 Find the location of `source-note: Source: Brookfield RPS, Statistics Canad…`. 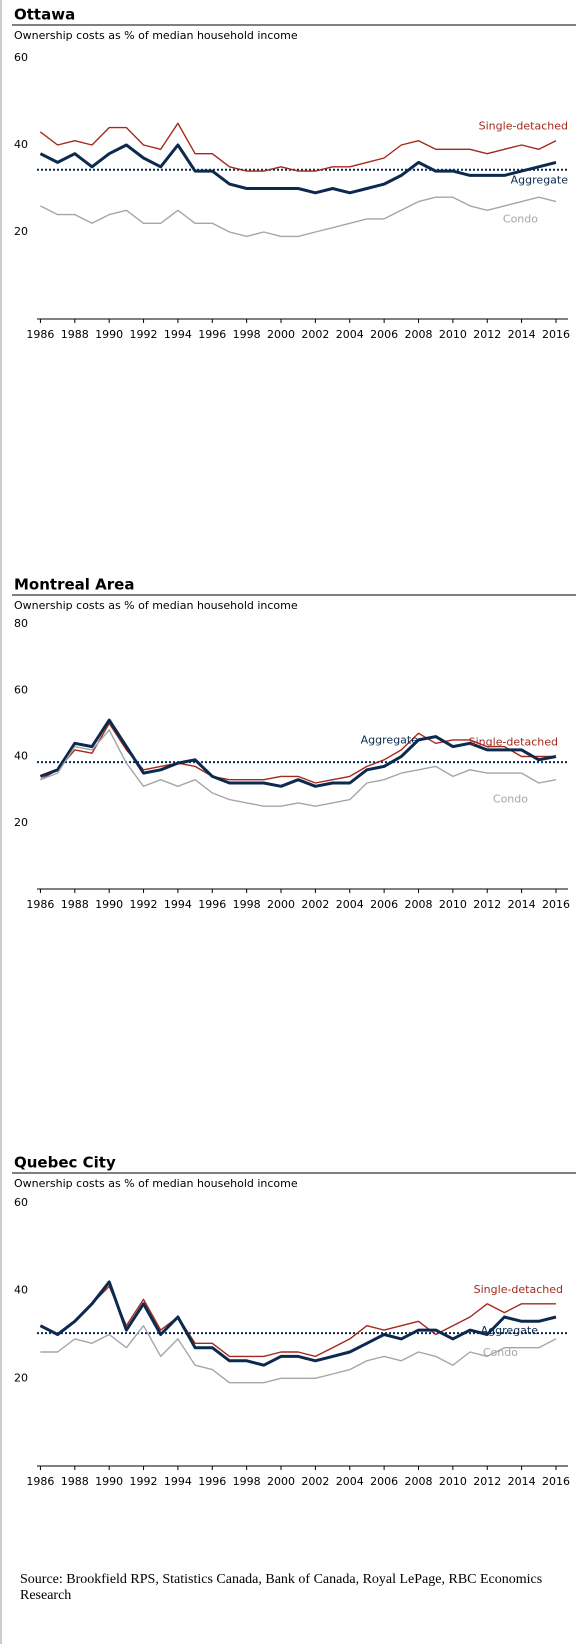

source-note: Source: Brookfield RPS, Statistics Canad… is located at coordinates (281, 1587).